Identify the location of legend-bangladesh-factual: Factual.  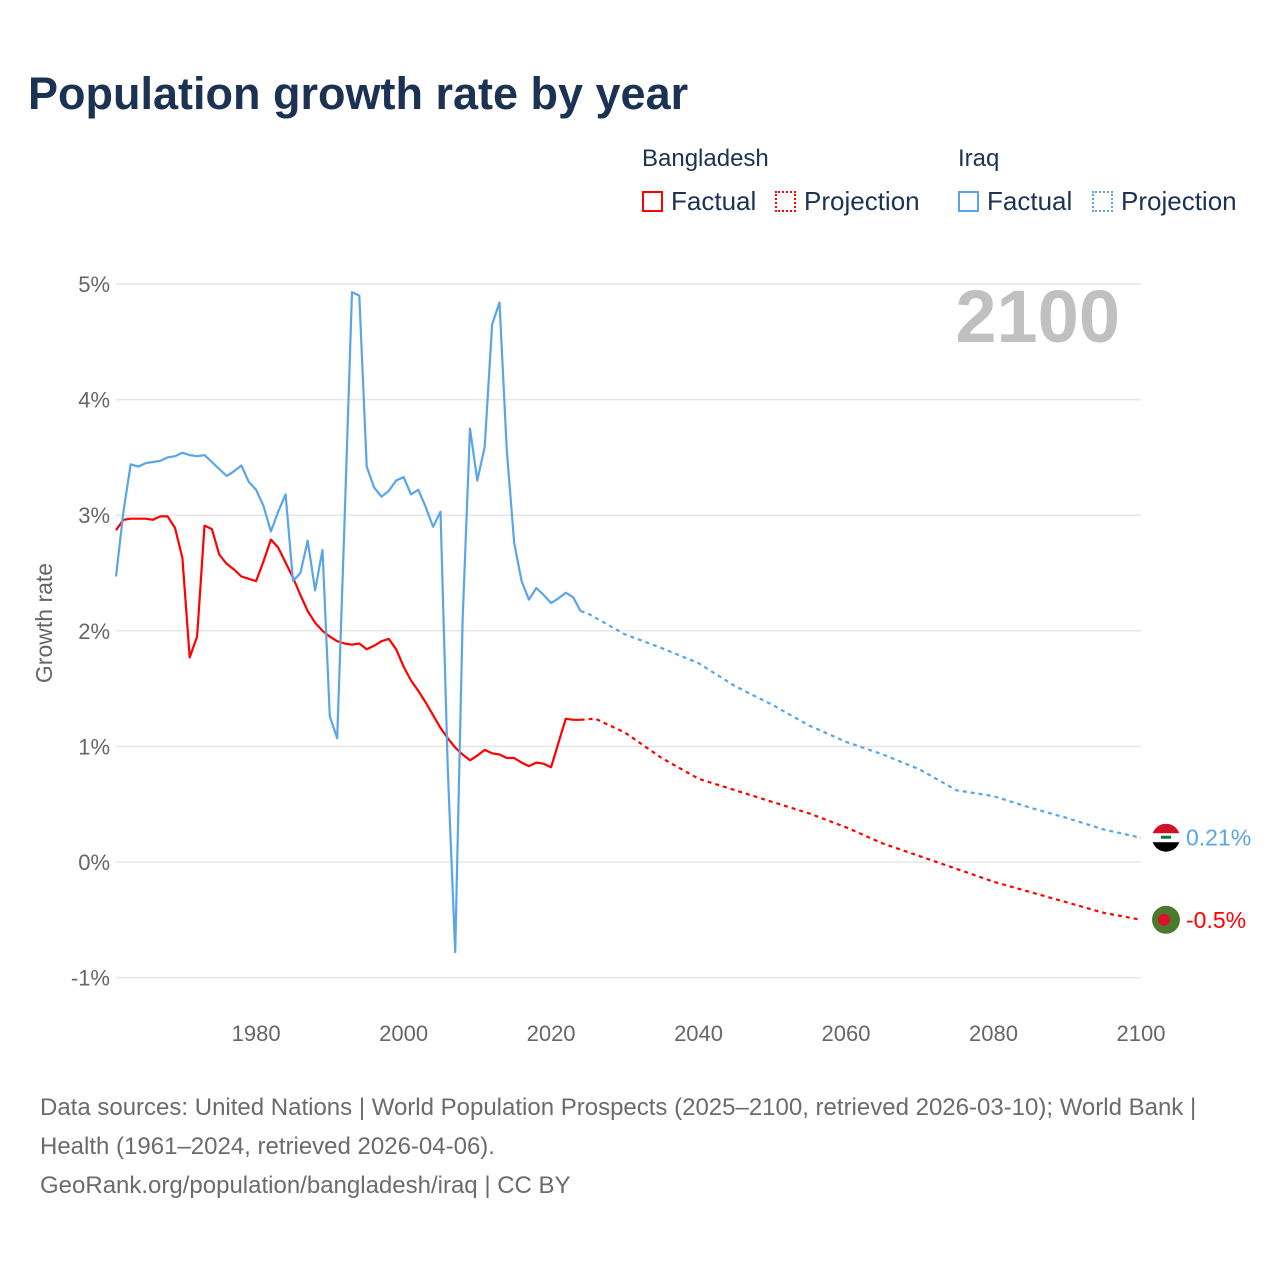
(699, 201).